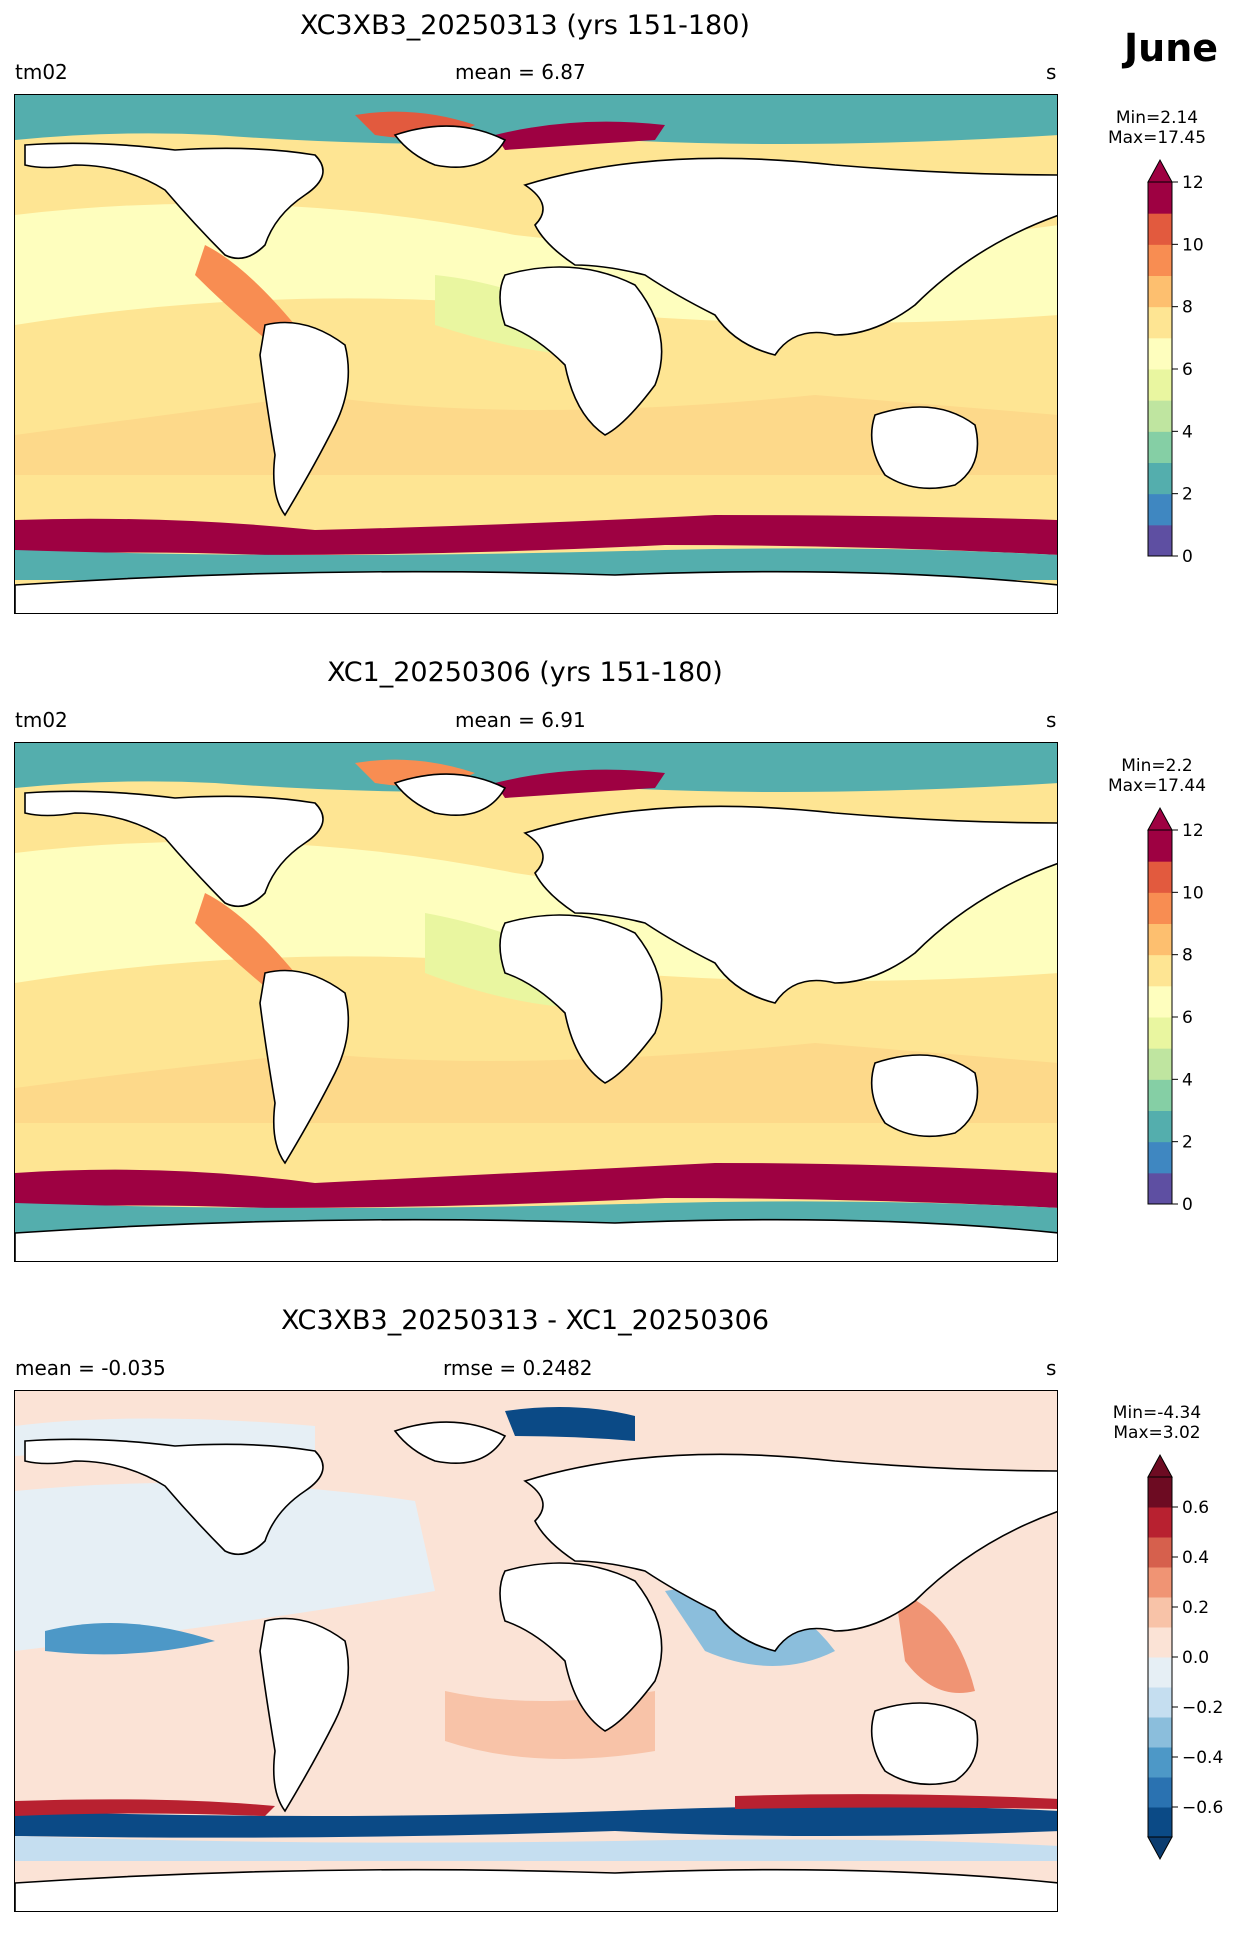 The width and height of the screenshot is (1257, 1939). Describe the element at coordinates (520, 72) in the screenshot. I see `panel1-mean-label: mean = 6.87` at that location.